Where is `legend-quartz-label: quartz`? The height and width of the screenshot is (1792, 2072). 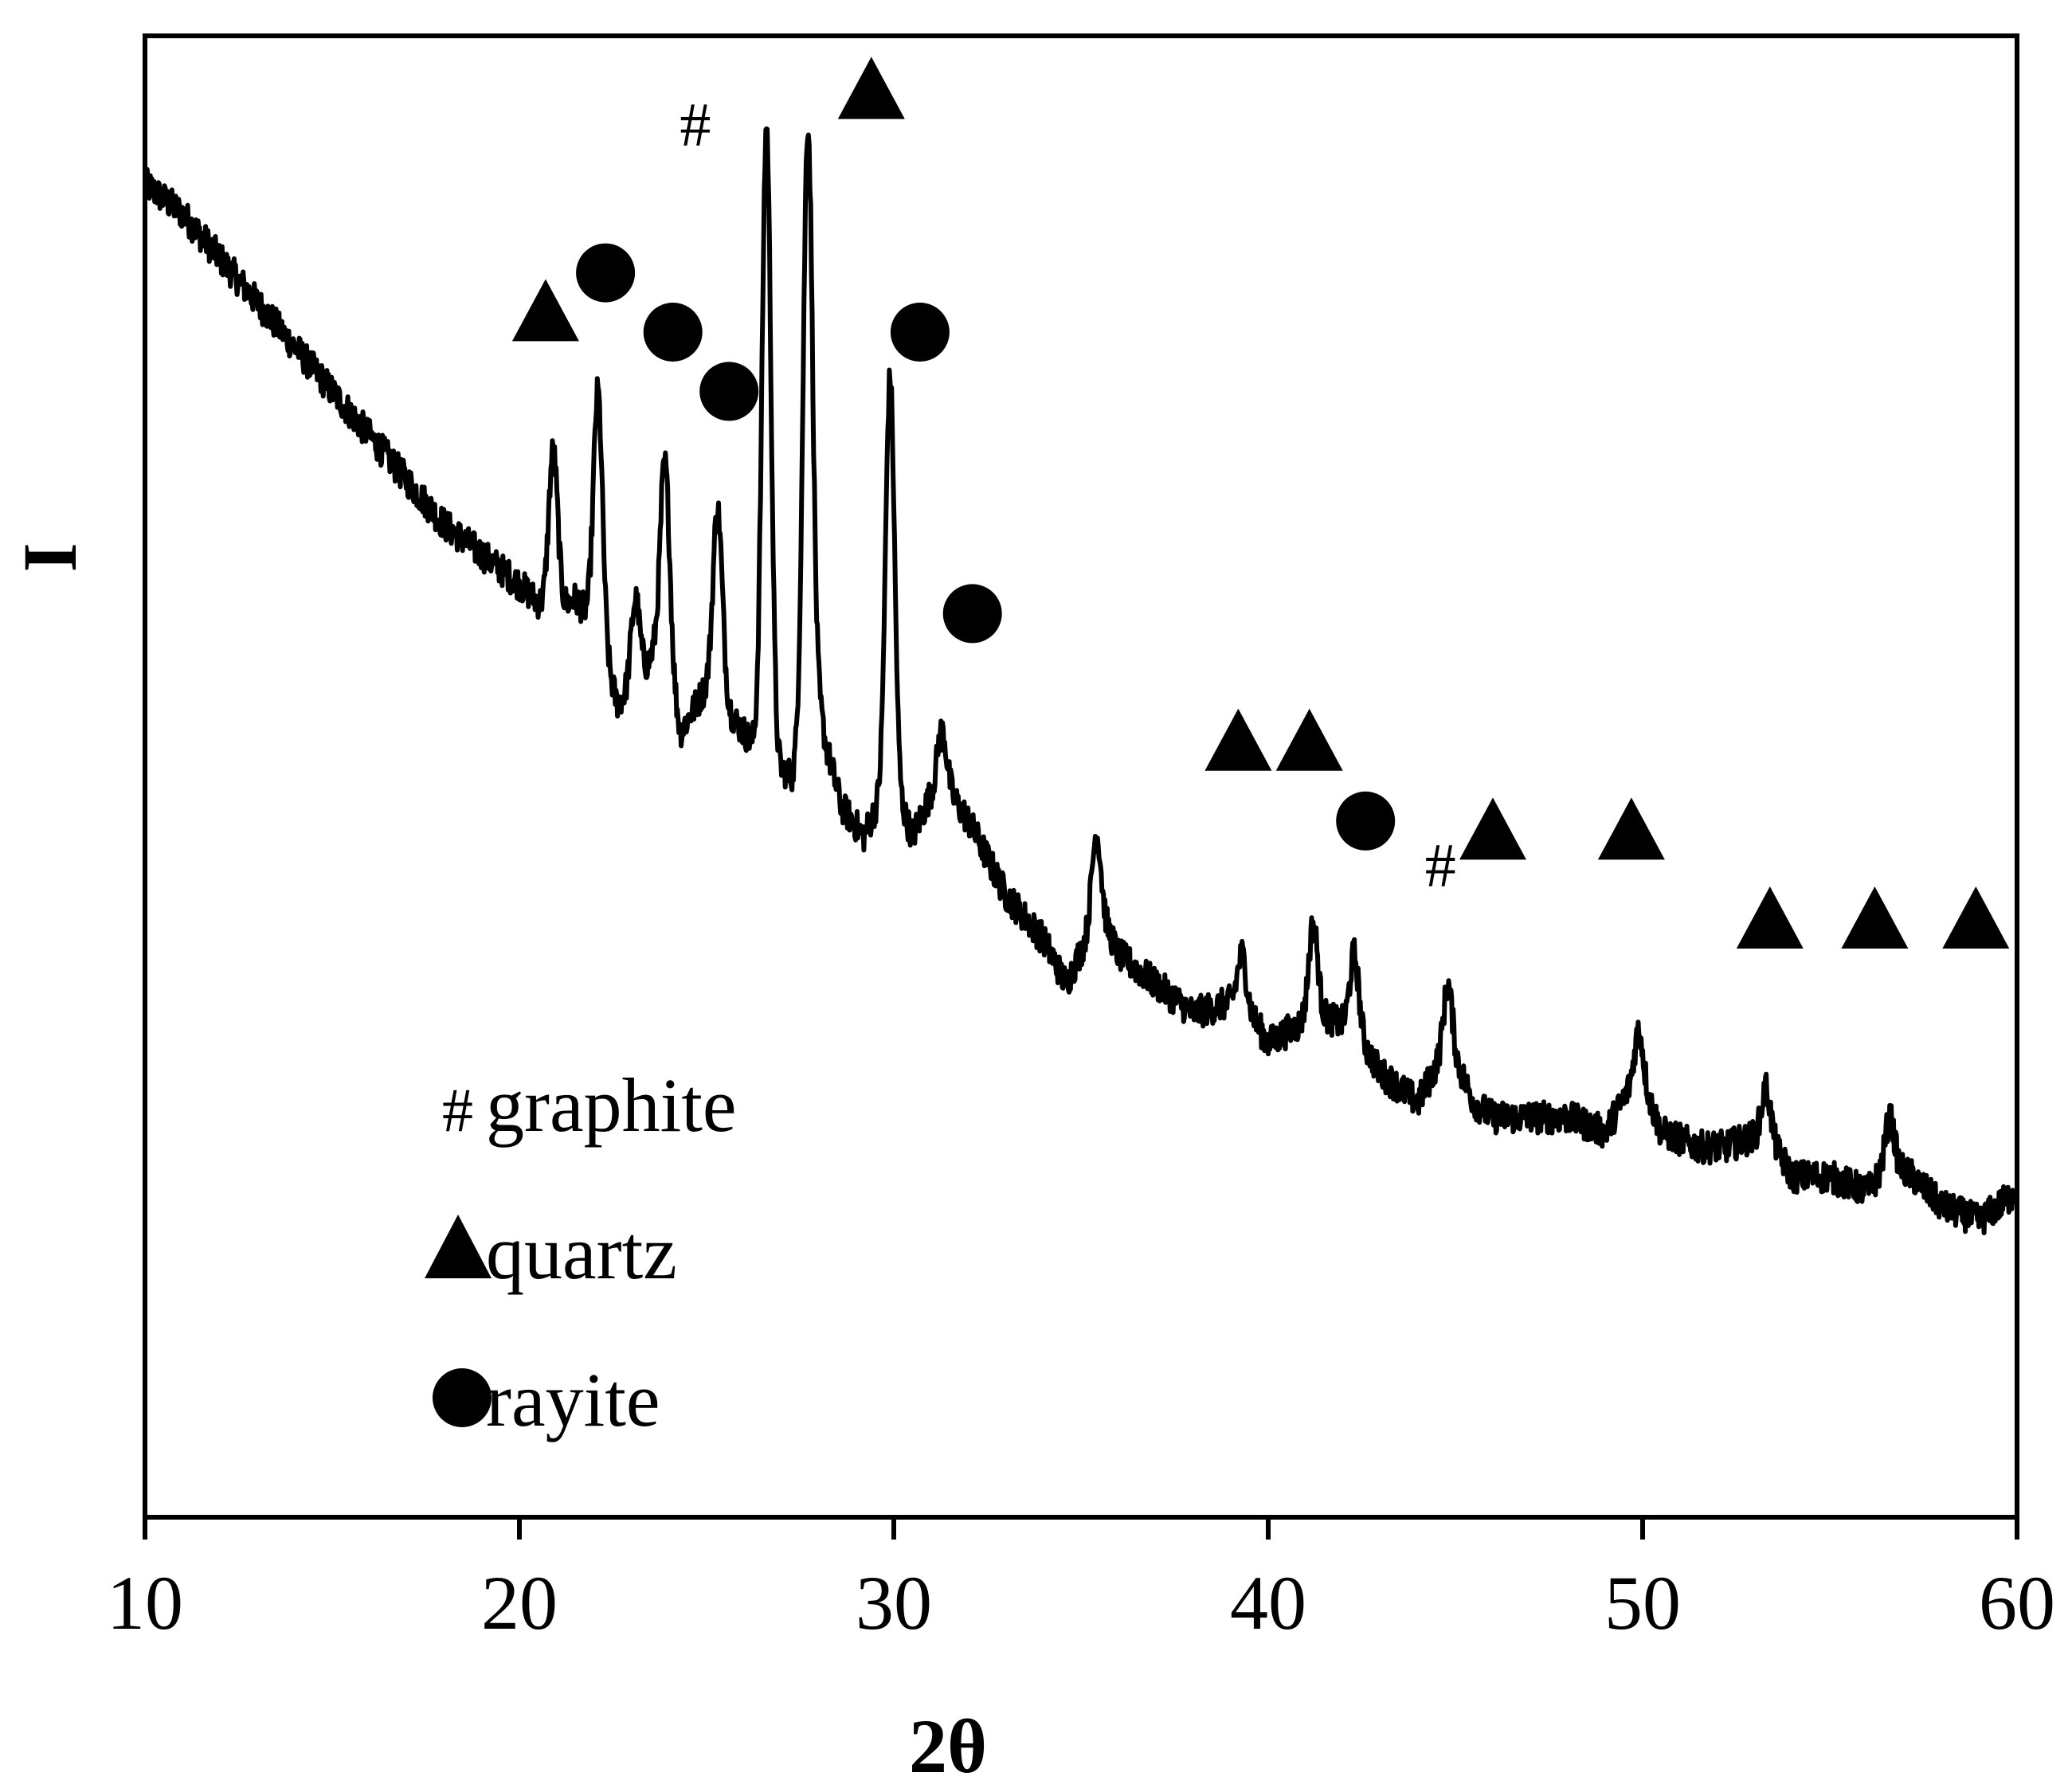
legend-quartz-label: quartz is located at coordinates (581, 1252).